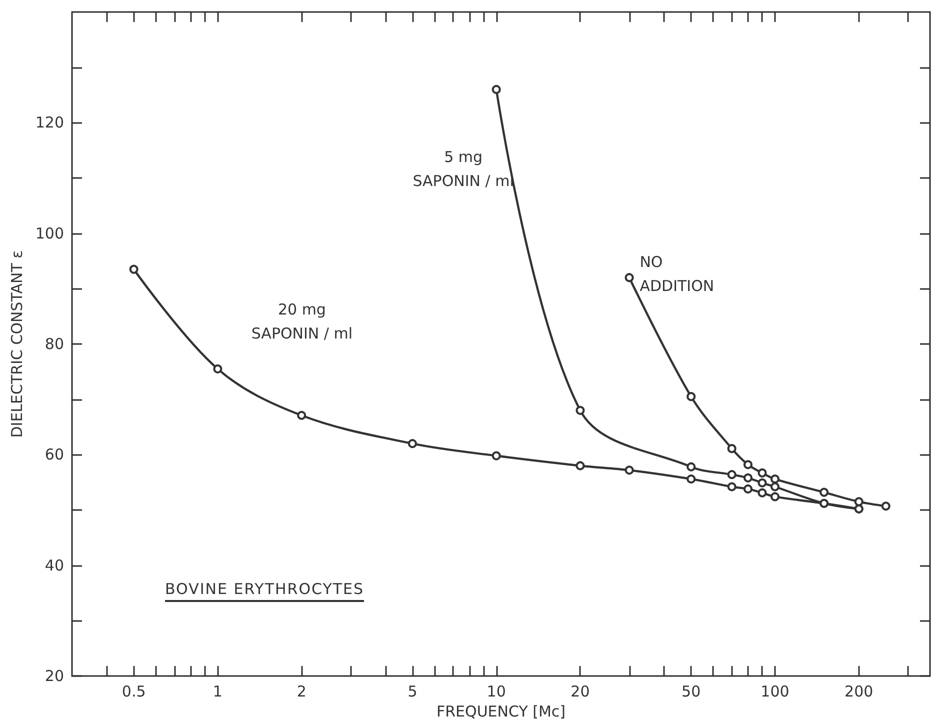 This screenshot has height=725, width=938. I want to click on text: 20 mg SAPONIN / ml, so click(302, 321).